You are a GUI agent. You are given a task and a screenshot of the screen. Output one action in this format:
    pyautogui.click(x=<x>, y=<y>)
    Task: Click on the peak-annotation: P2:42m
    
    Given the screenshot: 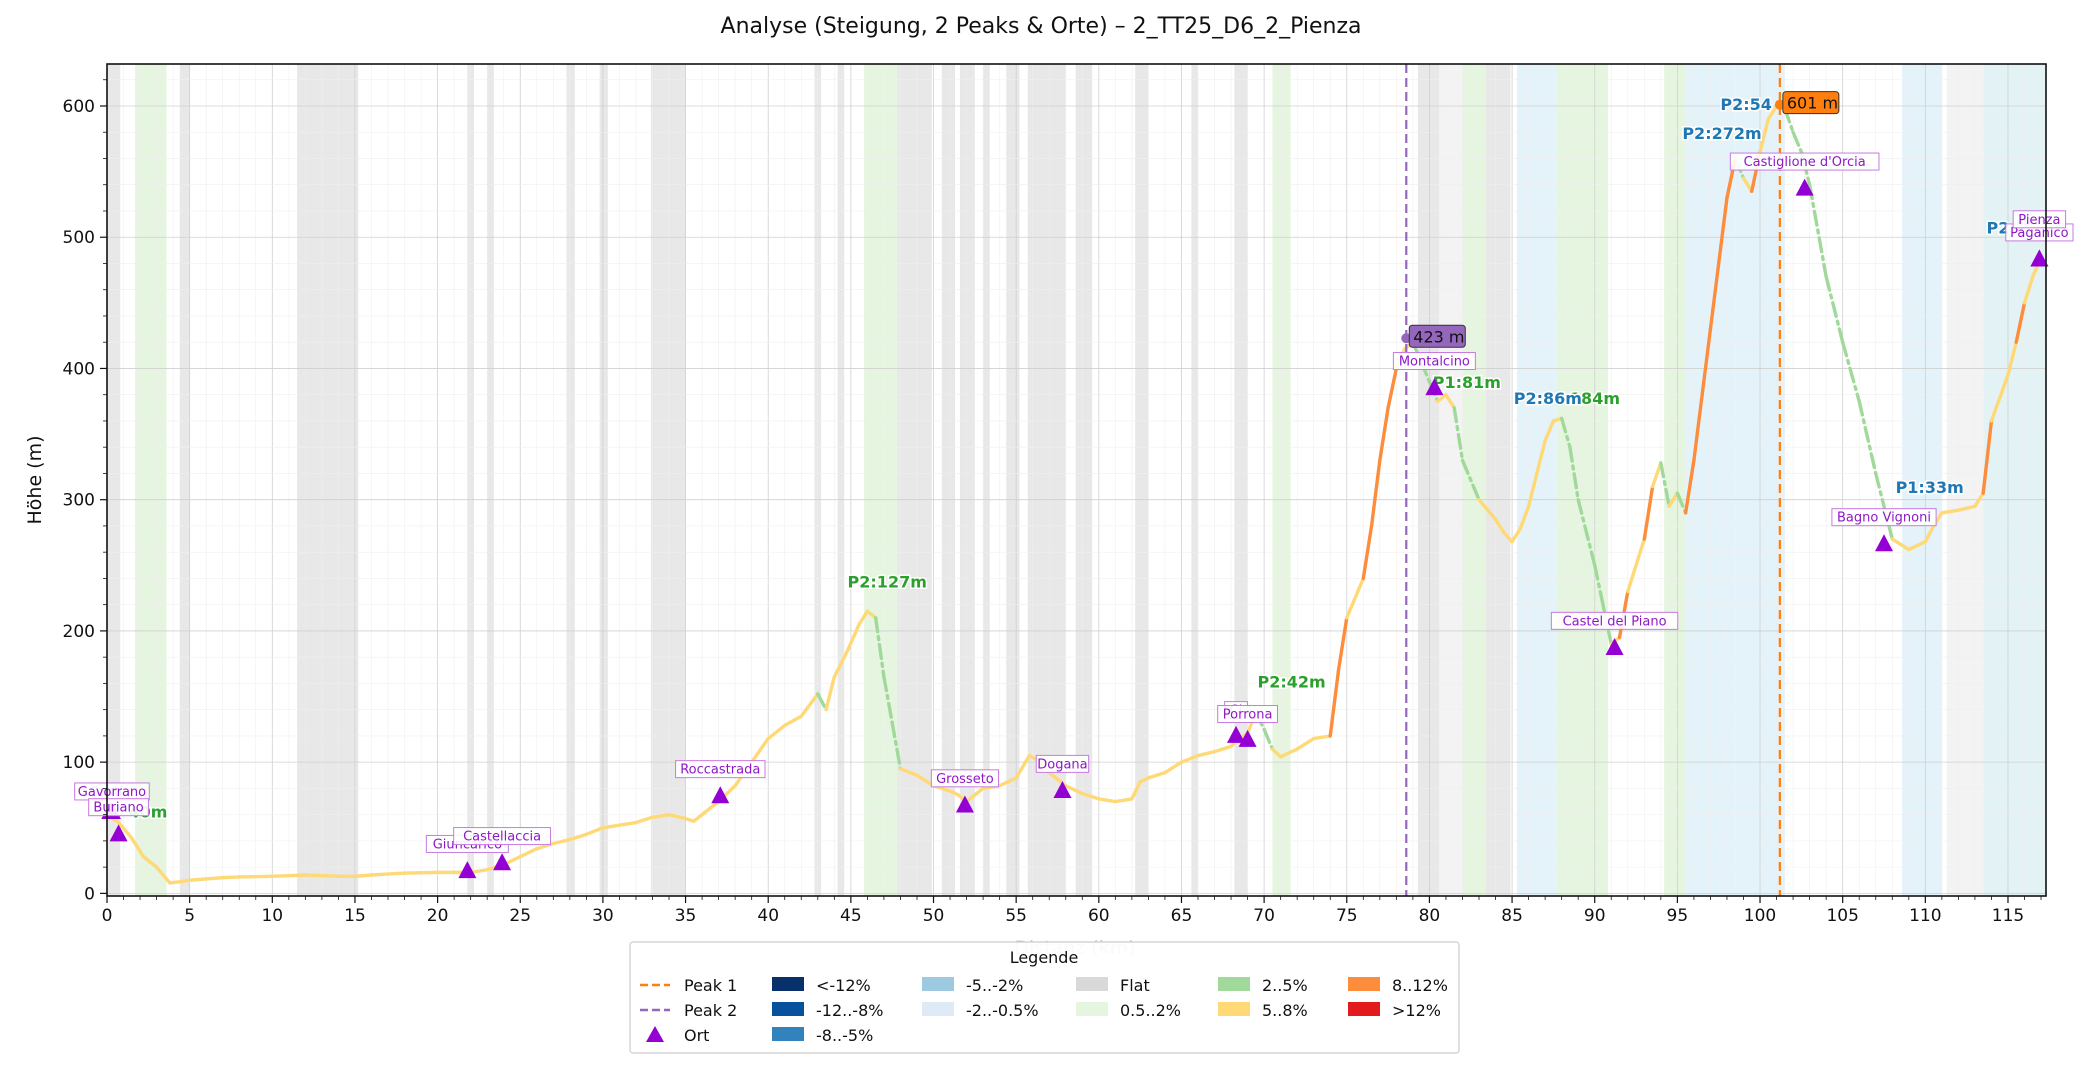 What is the action you would take?
    pyautogui.click(x=1292, y=681)
    